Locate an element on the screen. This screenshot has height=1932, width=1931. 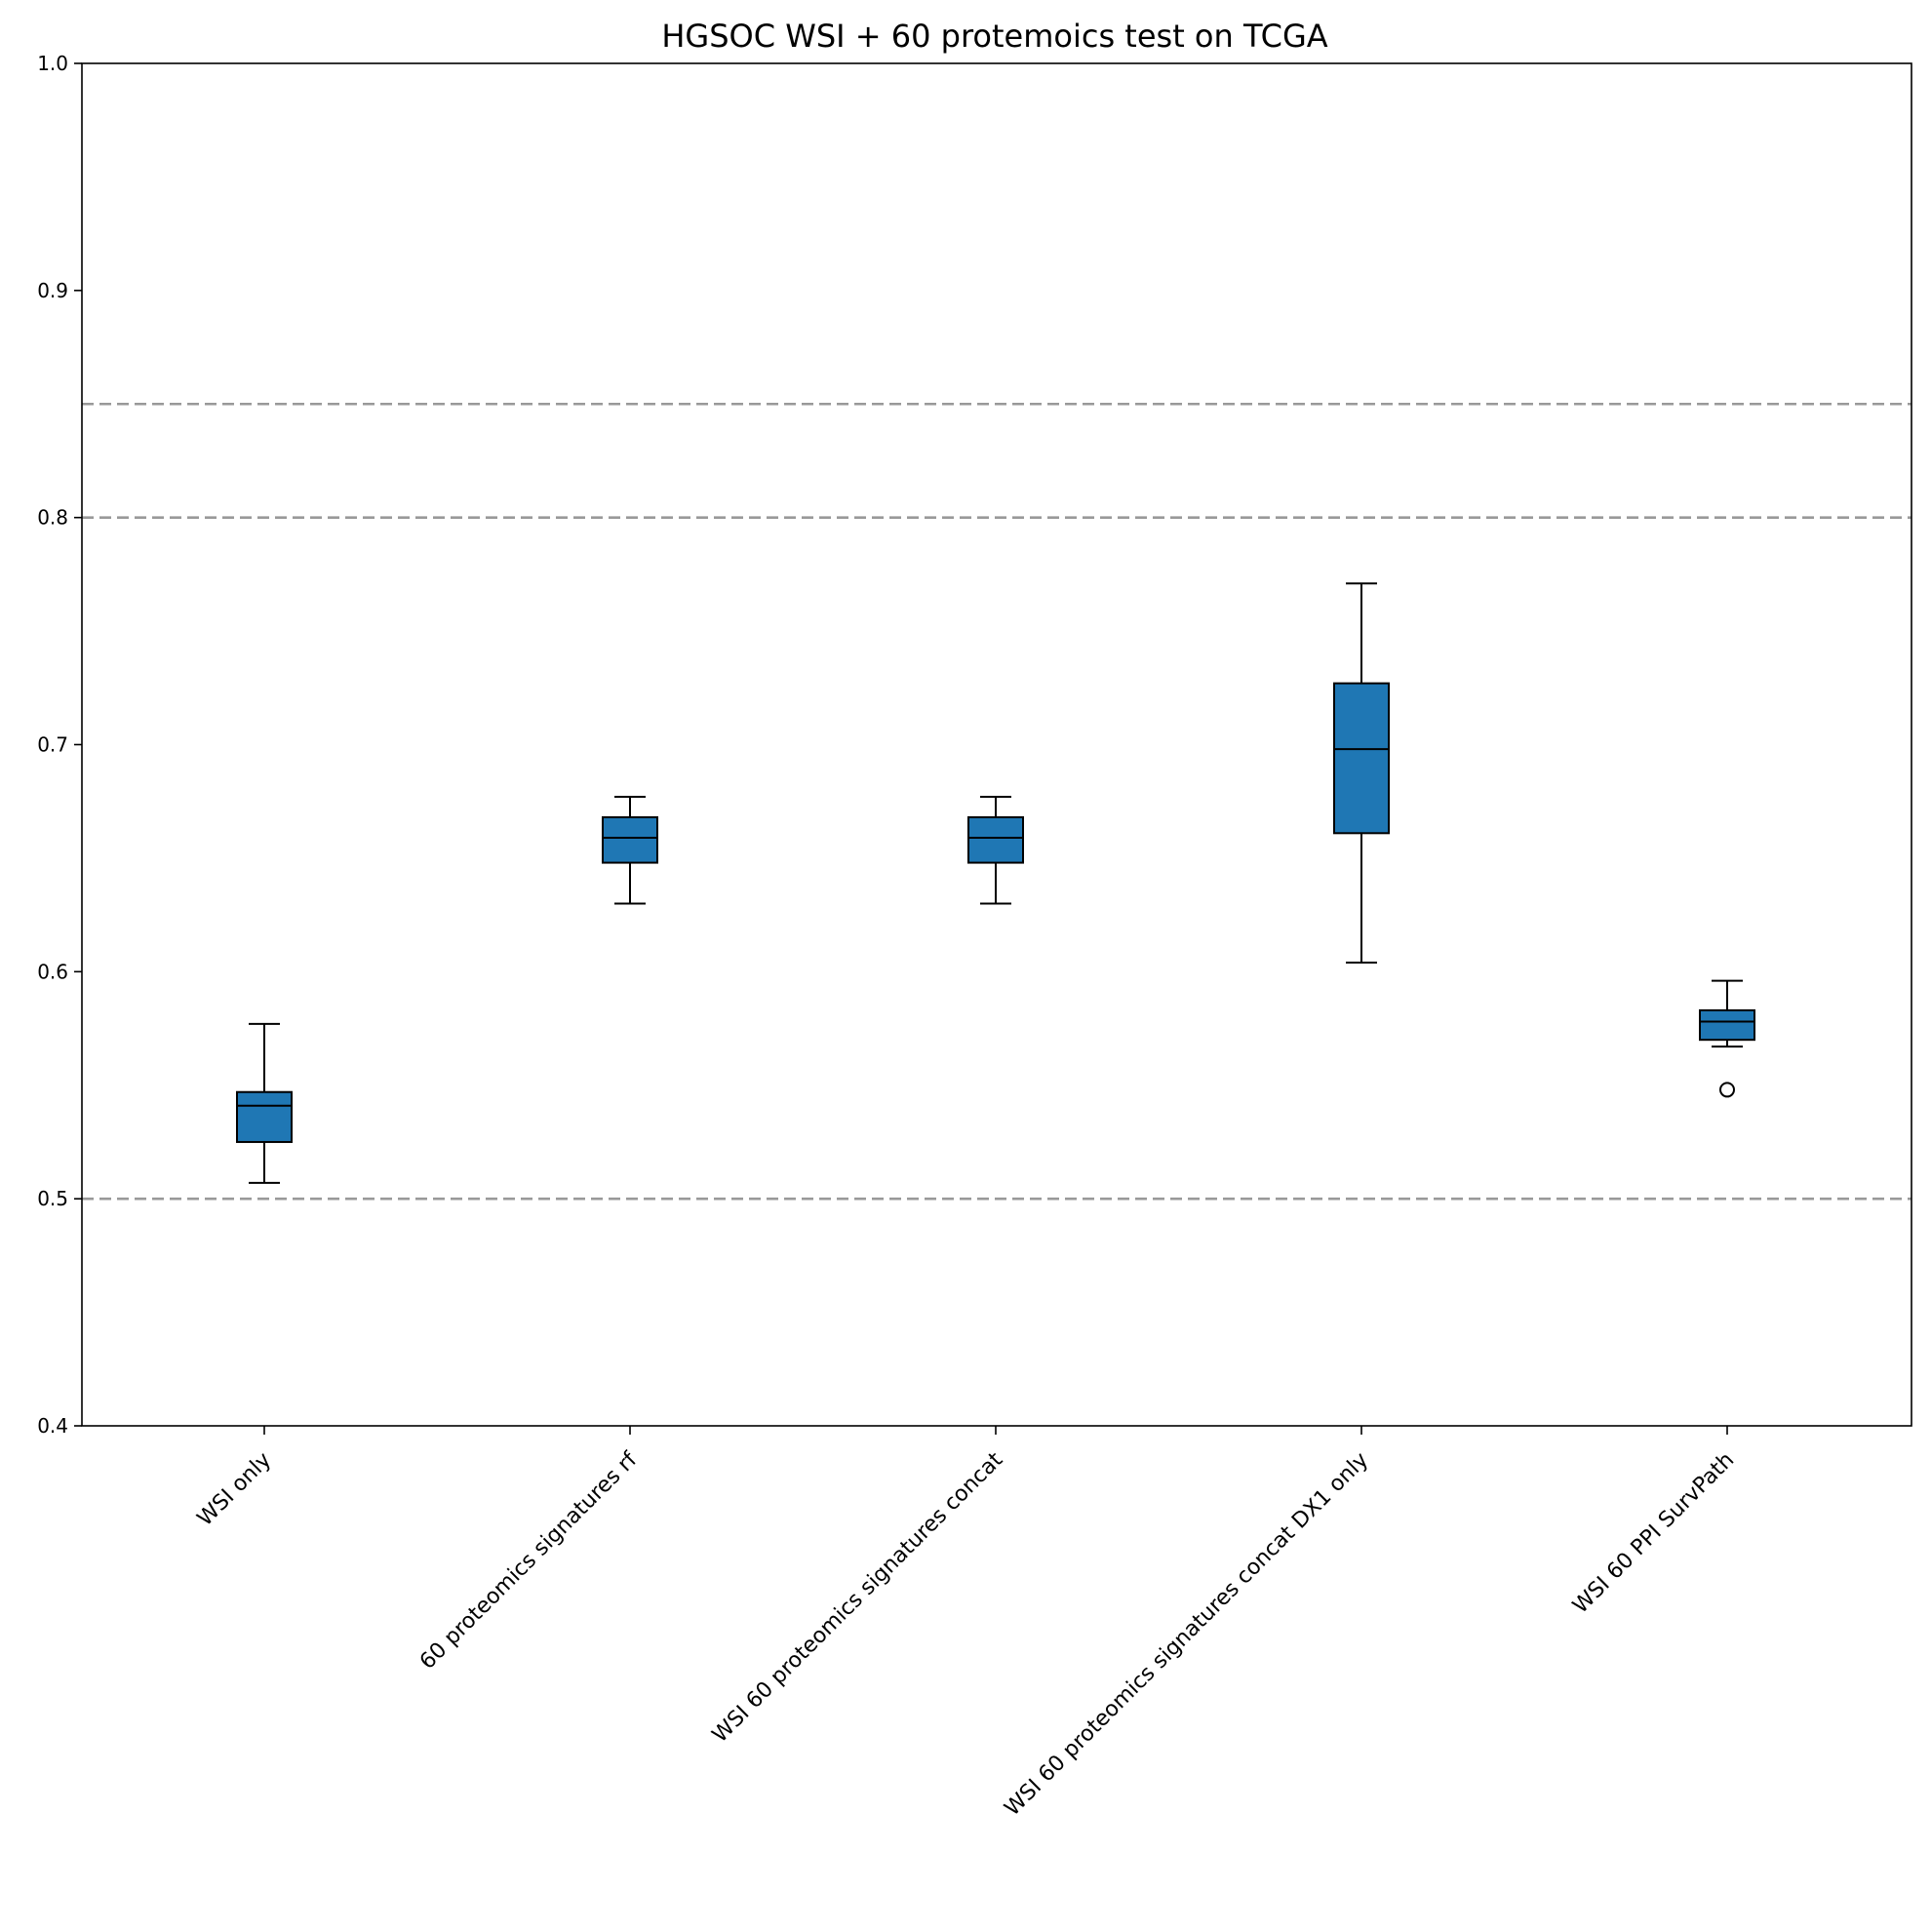
x-tick-label-0: WSI only is located at coordinates (234, 1489).